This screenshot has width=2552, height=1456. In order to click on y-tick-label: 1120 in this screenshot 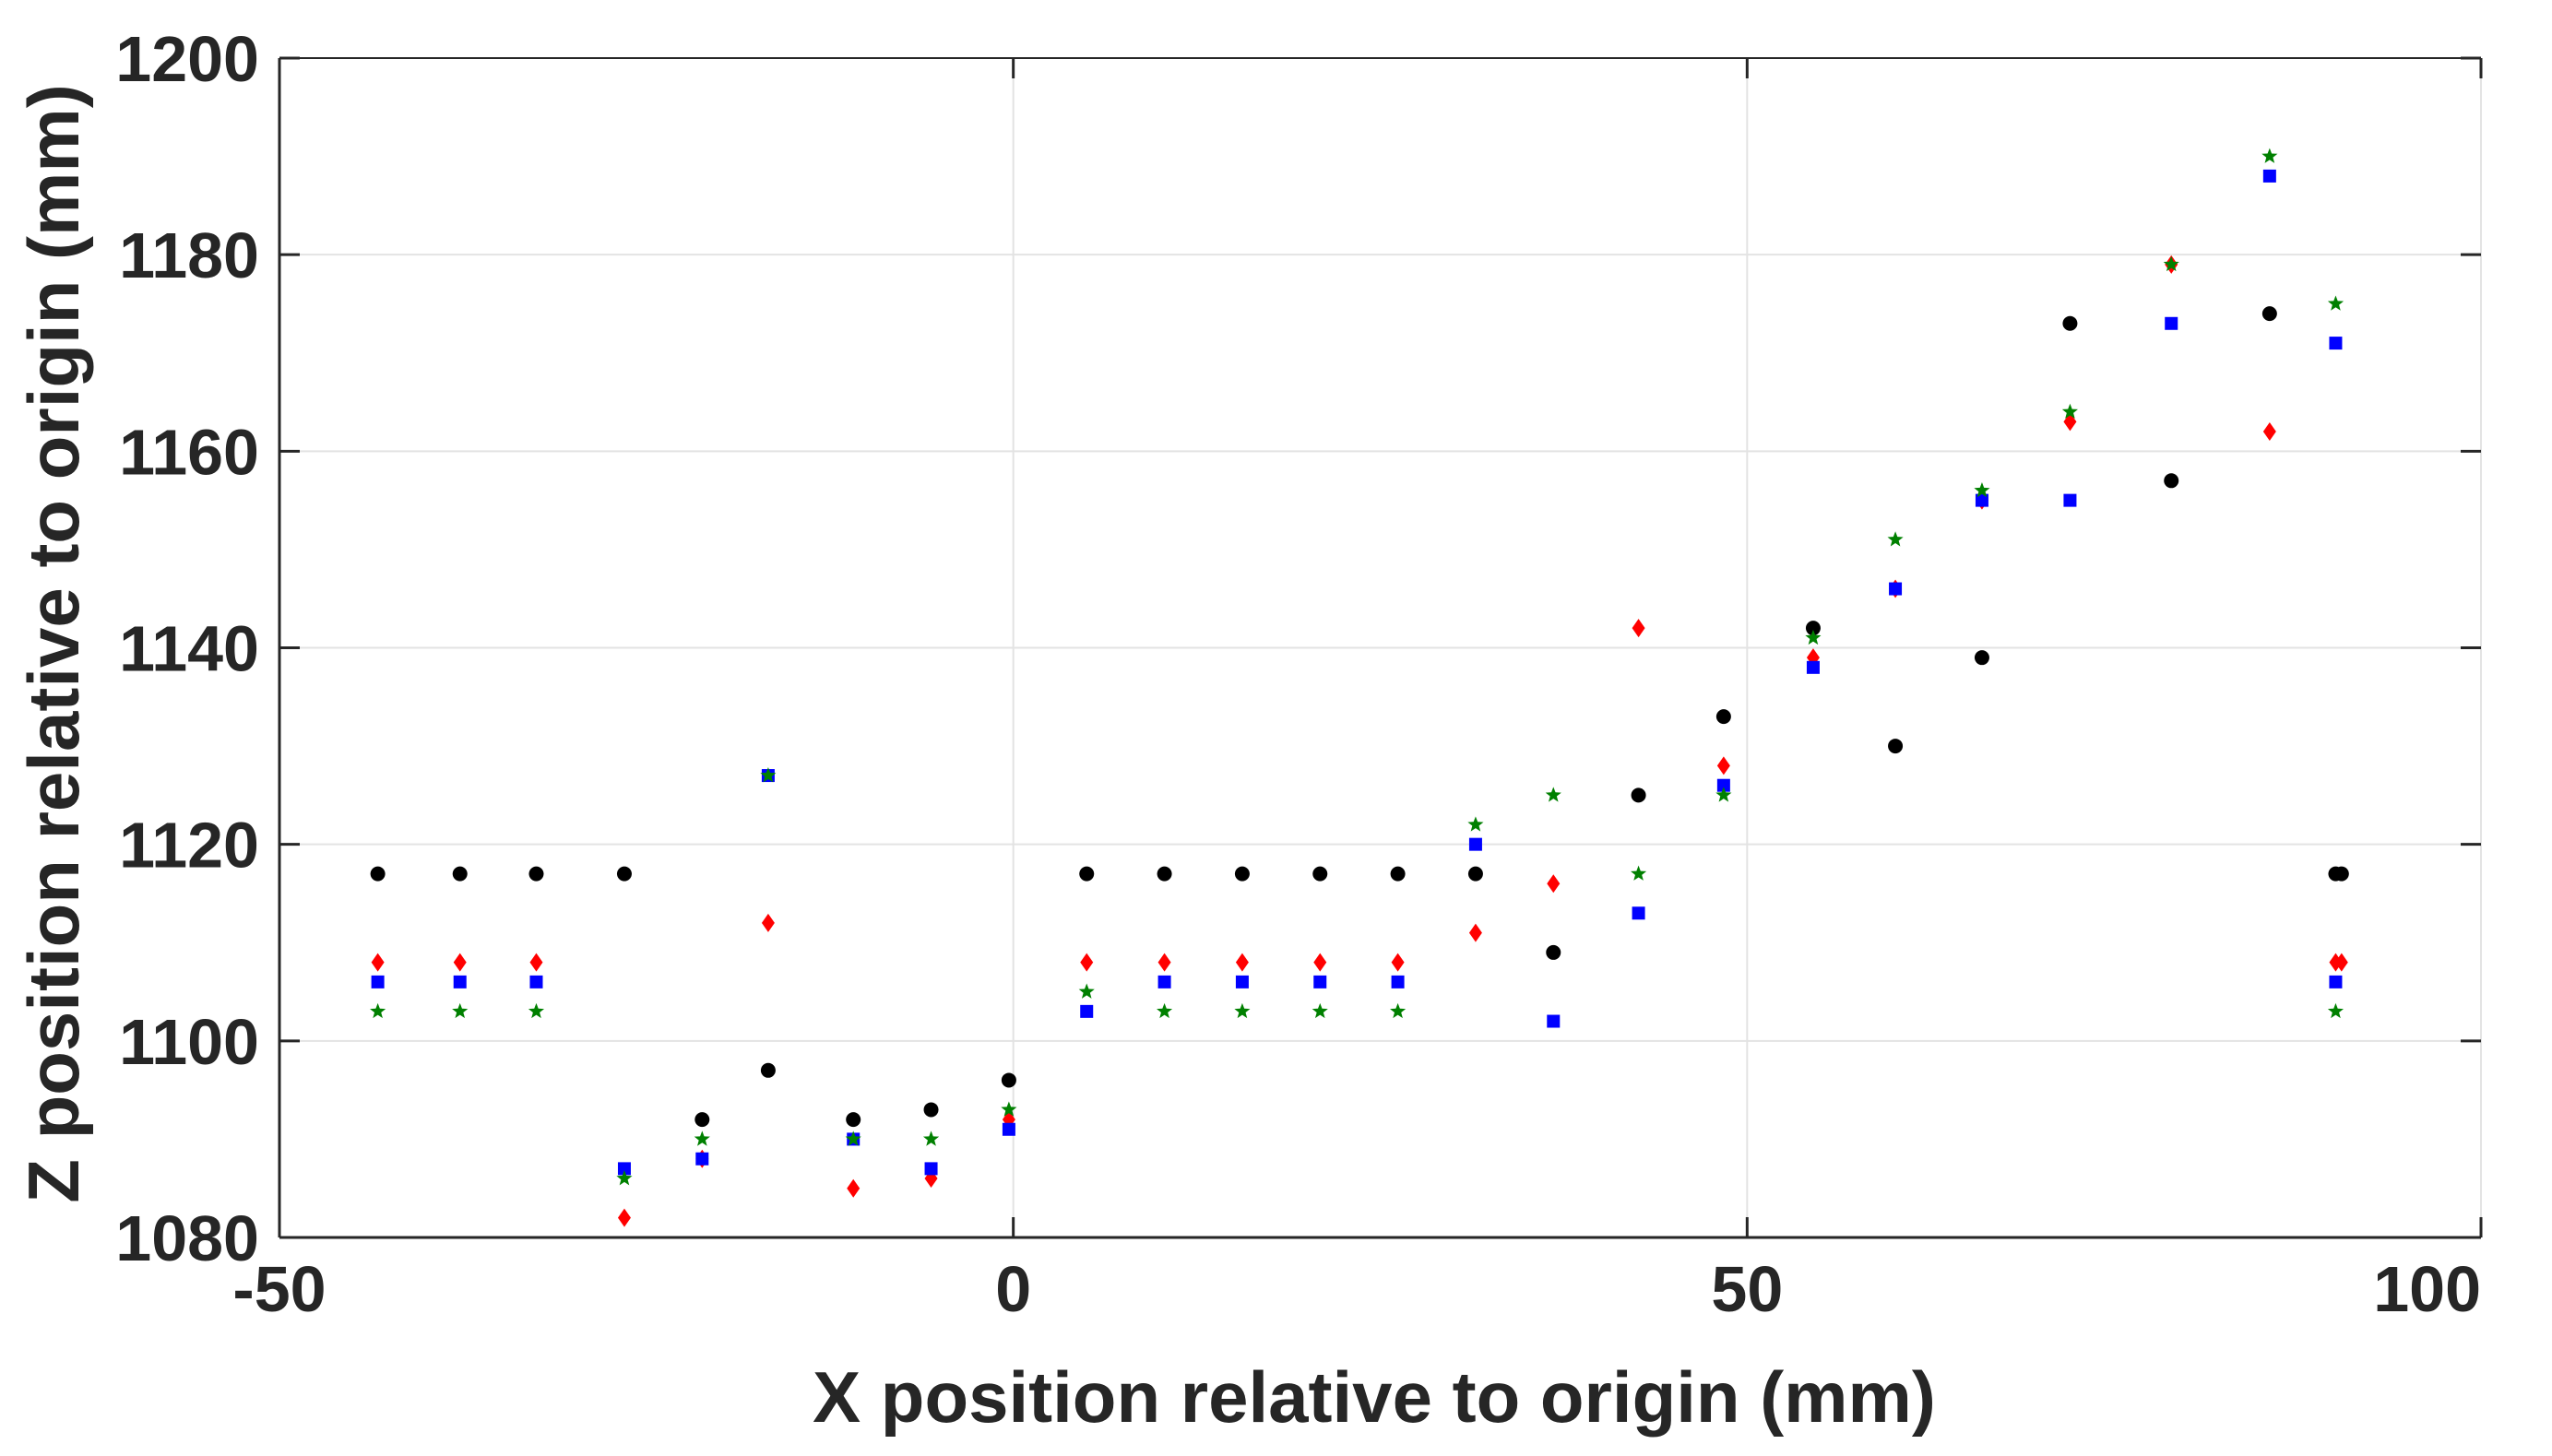, I will do `click(189, 846)`.